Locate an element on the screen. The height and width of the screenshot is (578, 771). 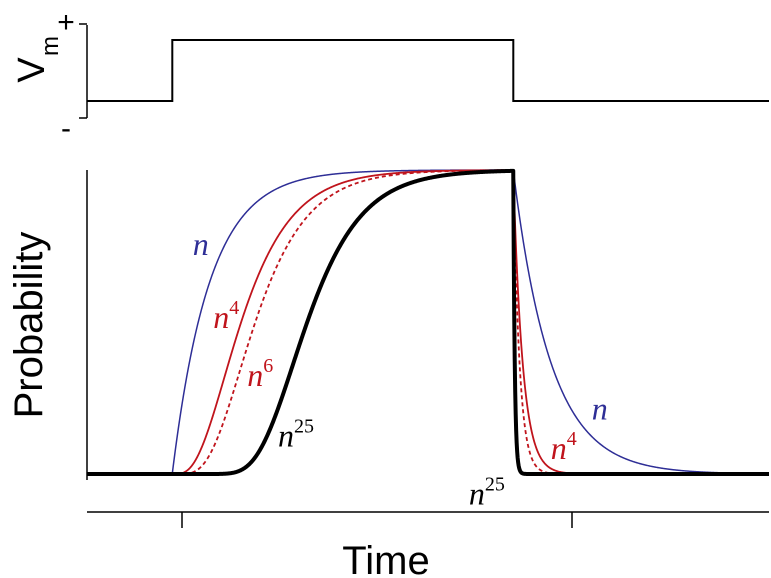
curve-label-4: n is located at coordinates (600, 408).